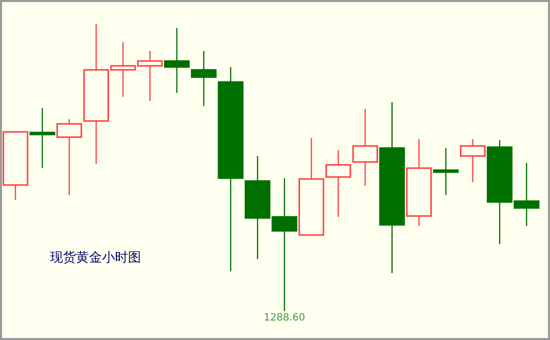 This screenshot has width=550, height=340. Describe the element at coordinates (95, 258) in the screenshot. I see `text: 现货黄金小时图` at that location.